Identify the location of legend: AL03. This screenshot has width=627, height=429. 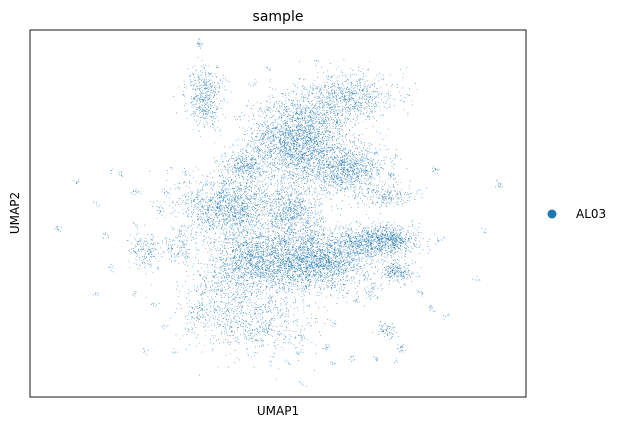
(576, 214).